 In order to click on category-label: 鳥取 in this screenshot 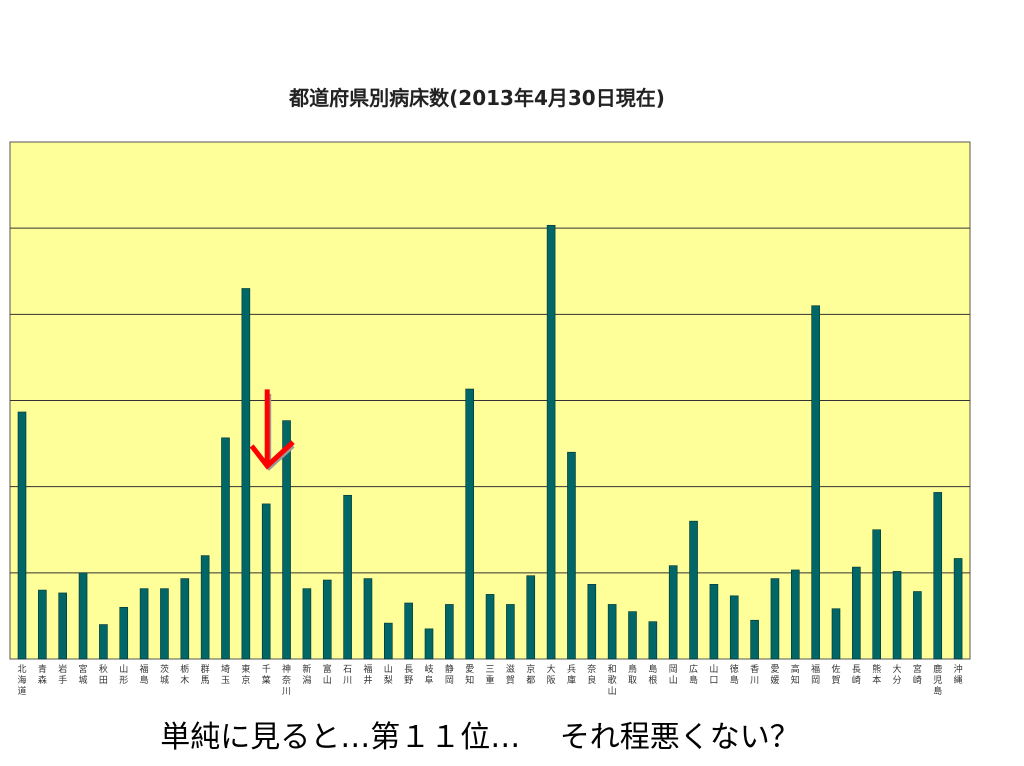, I will do `click(632, 674)`.